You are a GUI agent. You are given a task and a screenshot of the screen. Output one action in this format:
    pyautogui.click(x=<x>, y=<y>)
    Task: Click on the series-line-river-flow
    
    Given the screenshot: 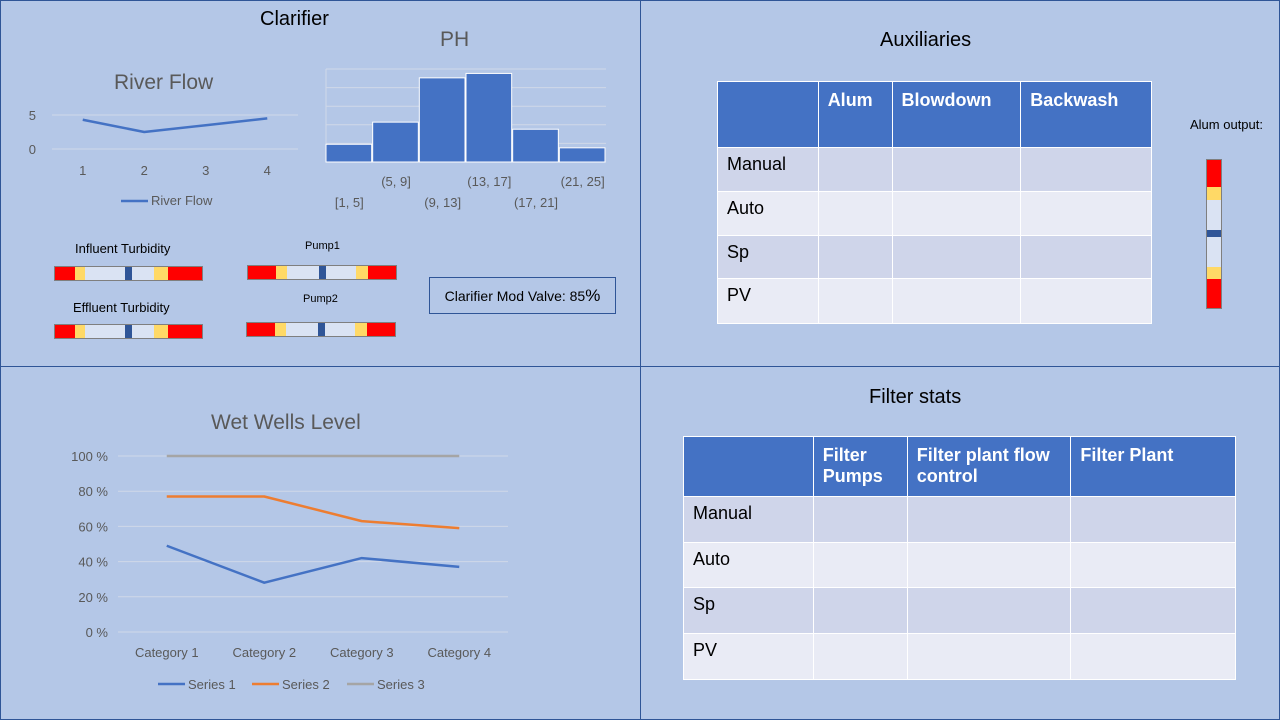 What is the action you would take?
    pyautogui.click(x=175, y=125)
    